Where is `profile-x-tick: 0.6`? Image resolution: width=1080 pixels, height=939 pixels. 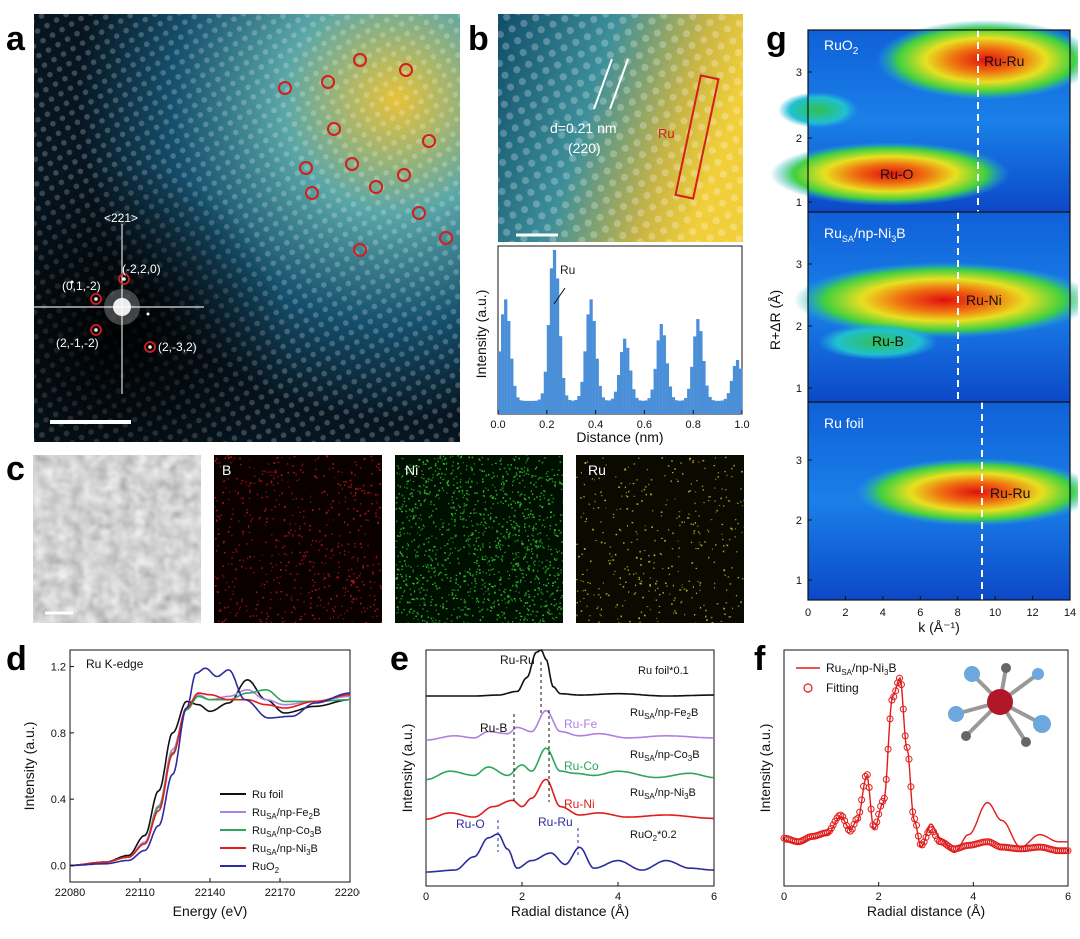
profile-x-tick: 0.6 is located at coordinates (644, 425).